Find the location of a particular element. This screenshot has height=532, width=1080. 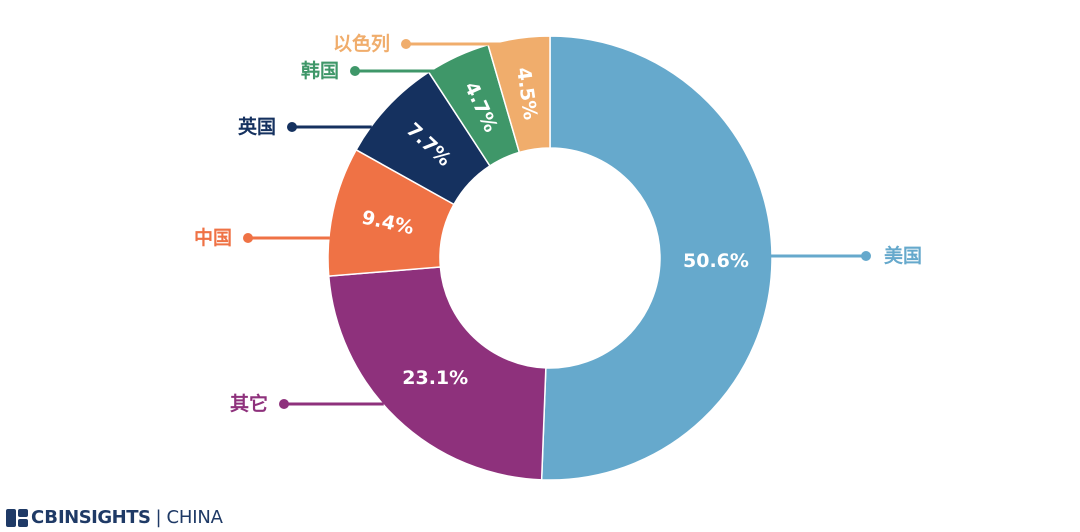

brand-region: CHINA is located at coordinates (194, 517).